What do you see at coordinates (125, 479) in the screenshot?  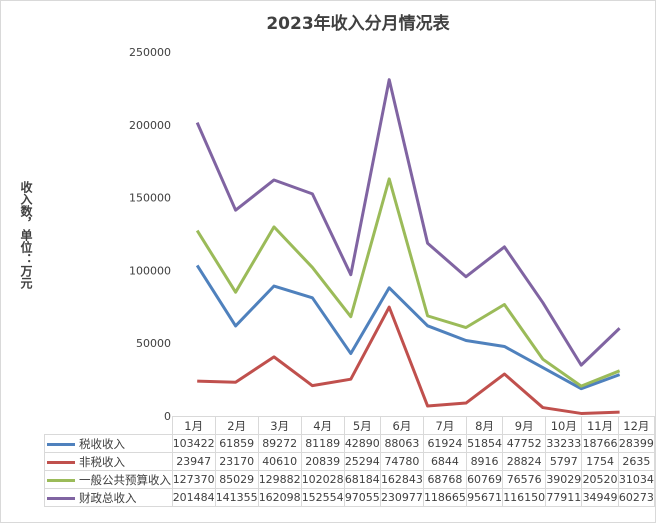 I see `legend-label: 一般公共预算收入` at bounding box center [125, 479].